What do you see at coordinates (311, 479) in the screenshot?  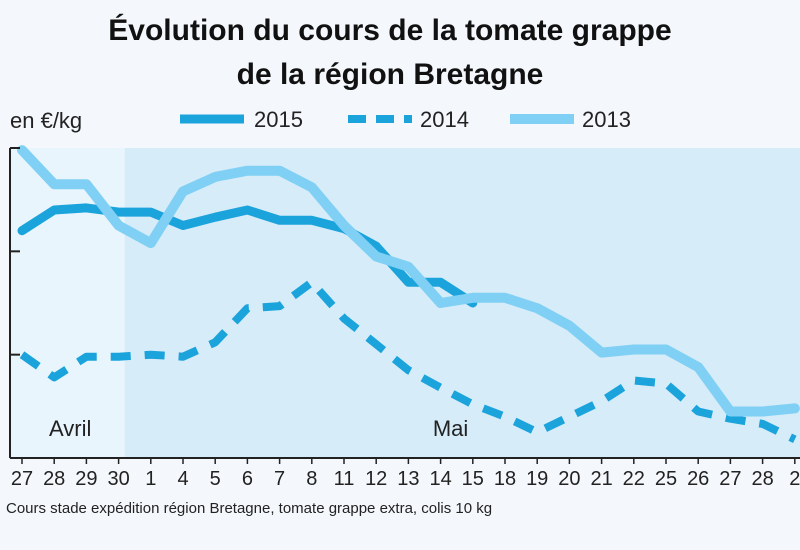 I see `x-tick-label: 8` at bounding box center [311, 479].